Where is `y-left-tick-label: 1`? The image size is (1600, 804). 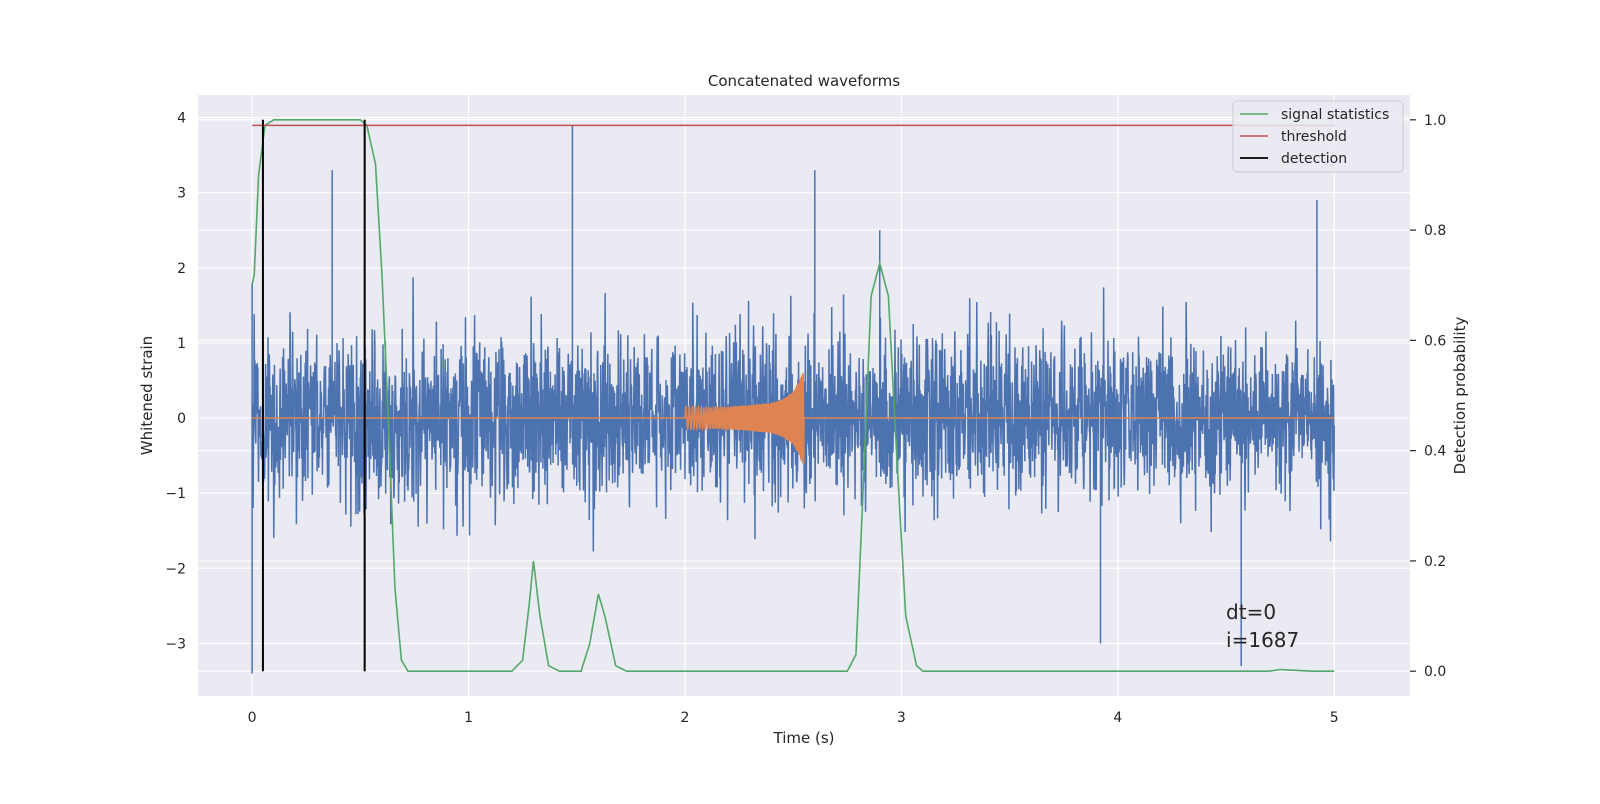 y-left-tick-label: 1 is located at coordinates (181, 344).